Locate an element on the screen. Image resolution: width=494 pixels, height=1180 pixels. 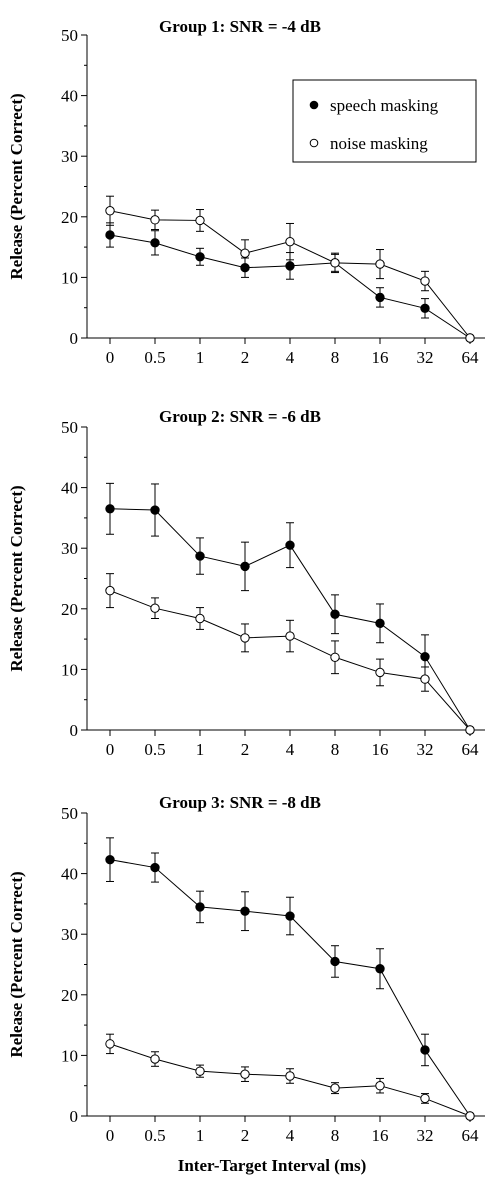
legend-box is located at coordinates (384, 121).